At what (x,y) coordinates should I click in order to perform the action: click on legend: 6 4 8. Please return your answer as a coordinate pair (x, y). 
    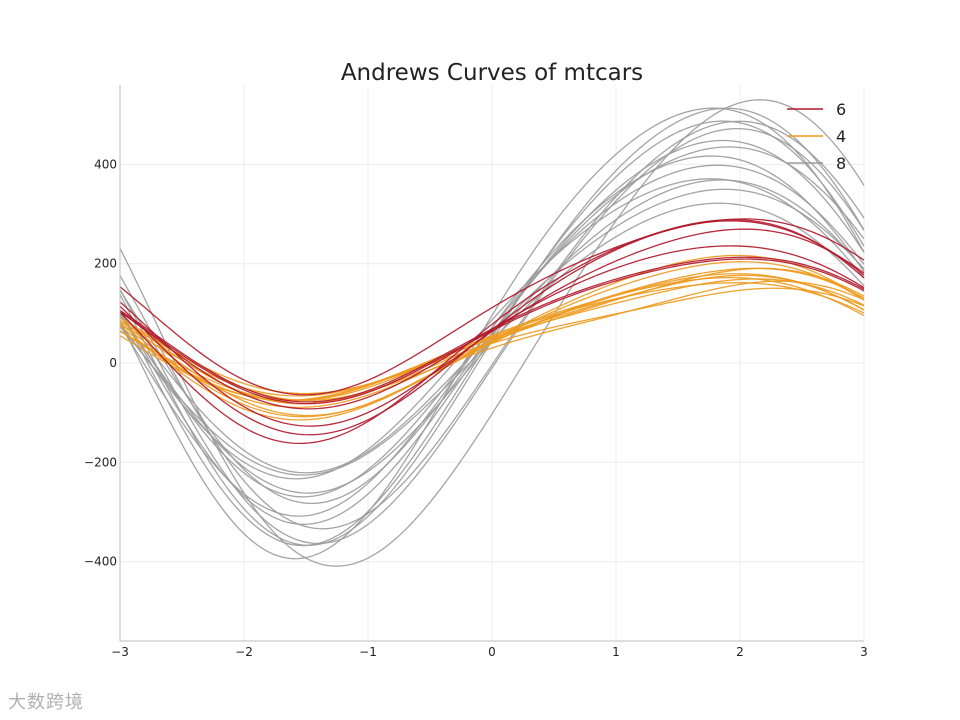
    Looking at the image, I should click on (816, 136).